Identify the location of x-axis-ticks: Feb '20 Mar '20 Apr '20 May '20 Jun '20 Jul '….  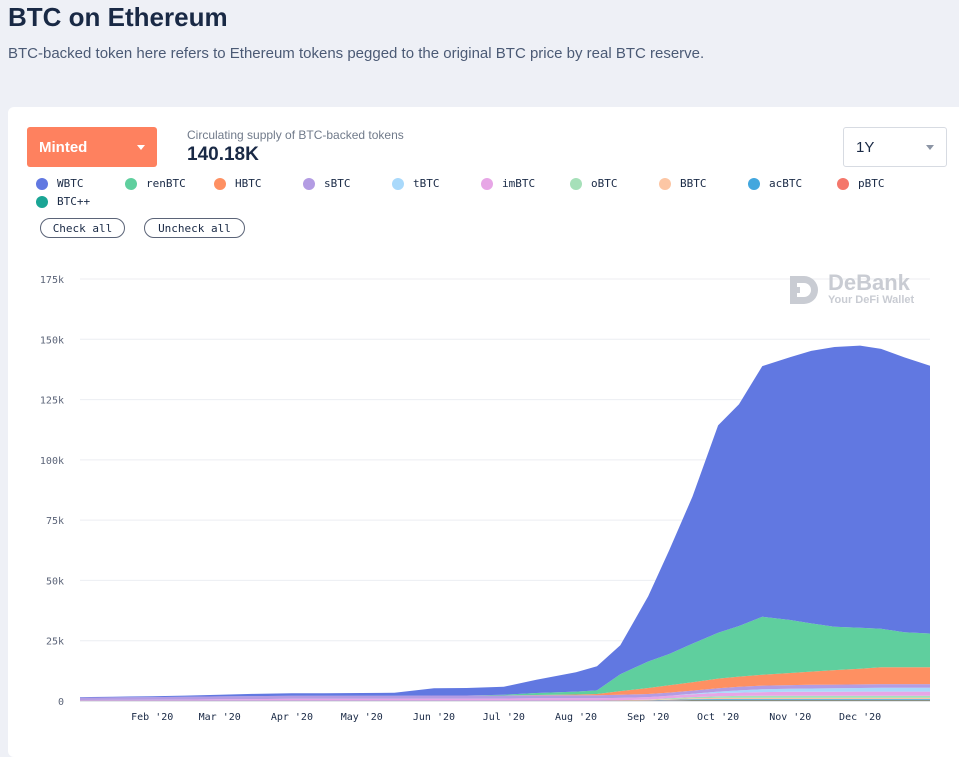
(506, 717).